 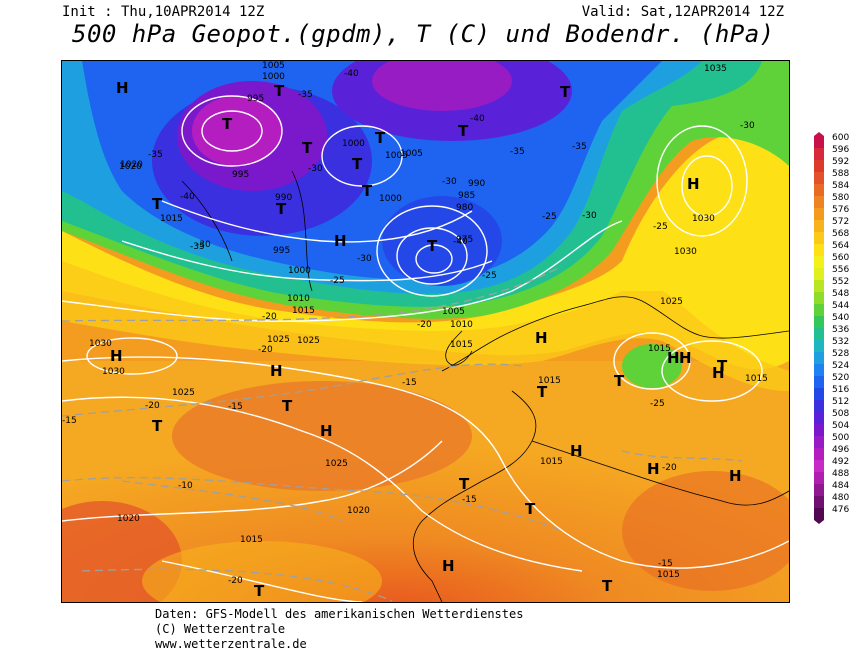 What do you see at coordinates (841, 462) in the screenshot?
I see `scale-label: 492` at bounding box center [841, 462].